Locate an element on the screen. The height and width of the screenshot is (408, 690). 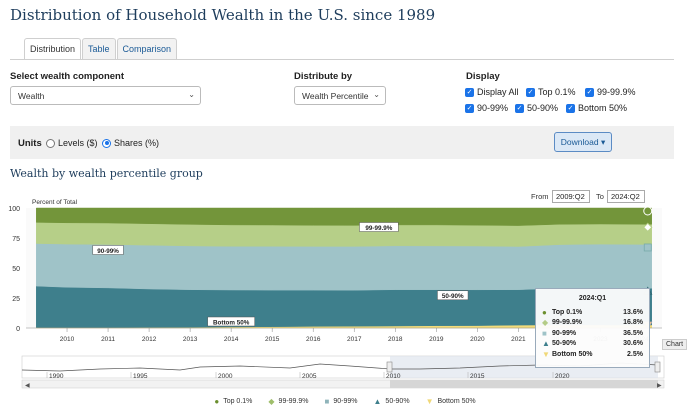
tab-bar: Distribution Table Comparison is located at coordinates (101, 49).